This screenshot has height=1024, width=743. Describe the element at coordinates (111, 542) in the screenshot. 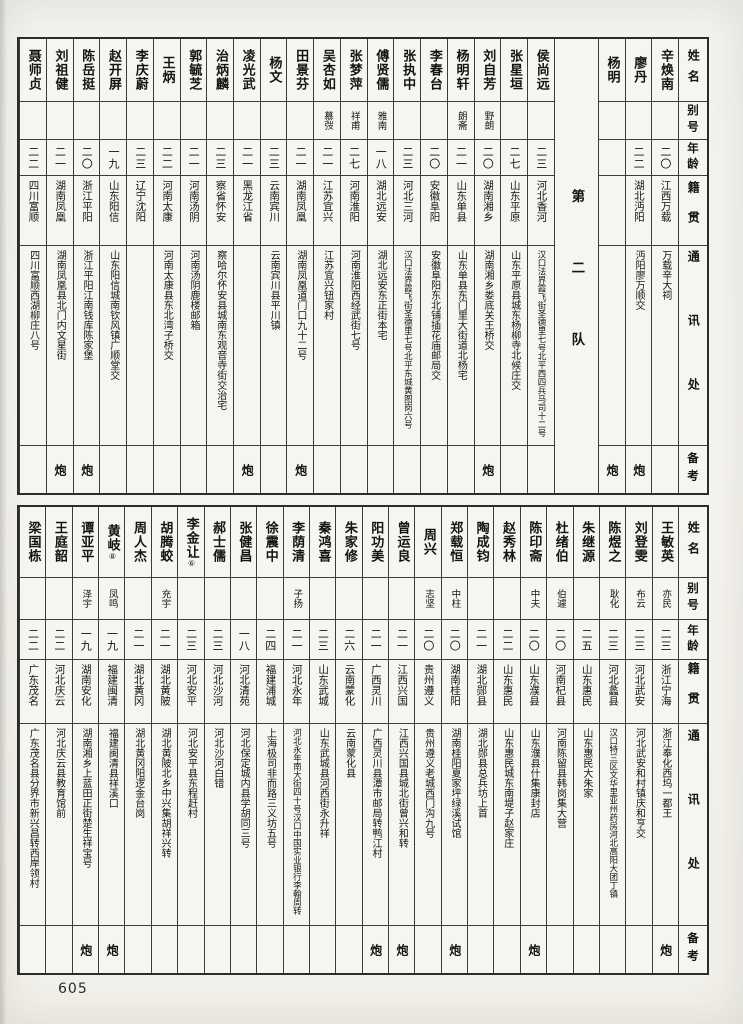

I see `name-cell: 黄岐 ⑧` at that location.